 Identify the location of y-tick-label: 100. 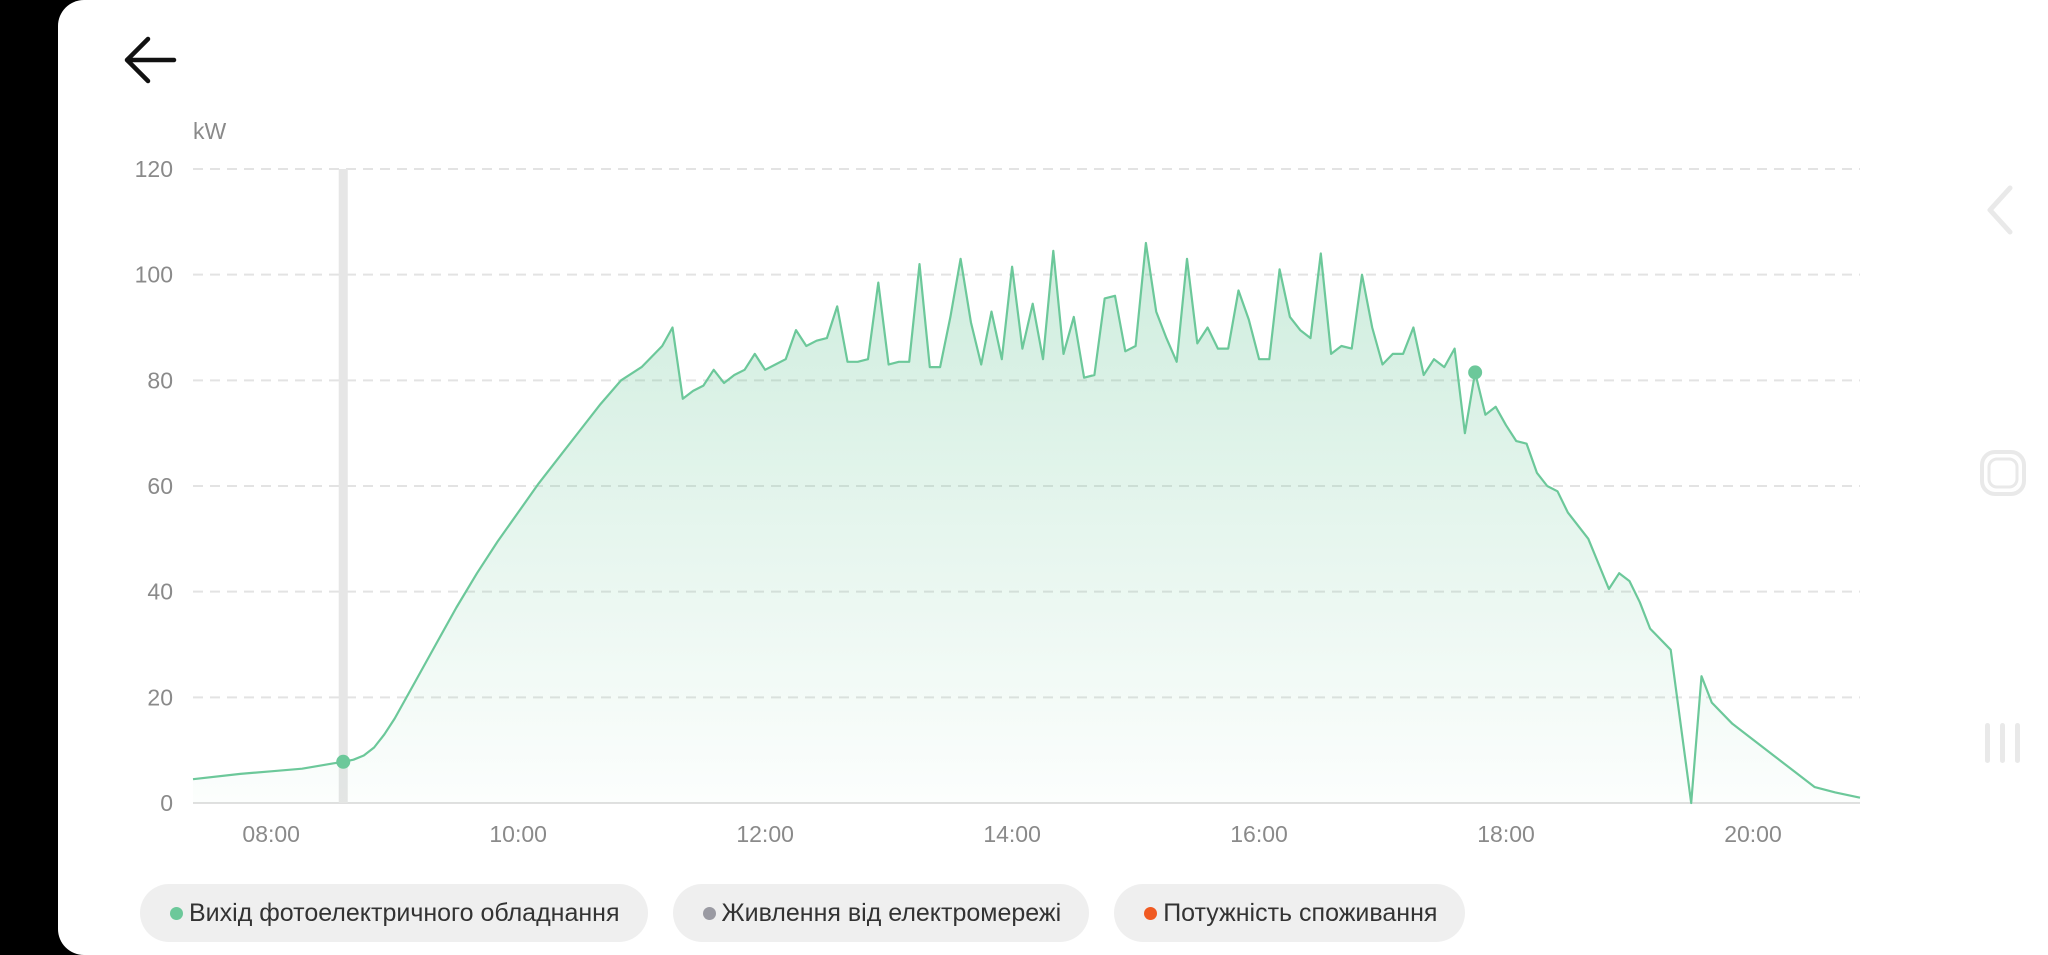
(154, 275).